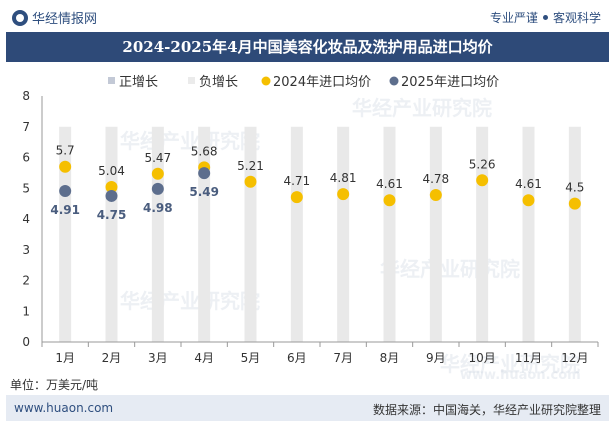 The image size is (615, 427). What do you see at coordinates (157, 158) in the screenshot?
I see `label-2024-3月: 5.47` at bounding box center [157, 158].